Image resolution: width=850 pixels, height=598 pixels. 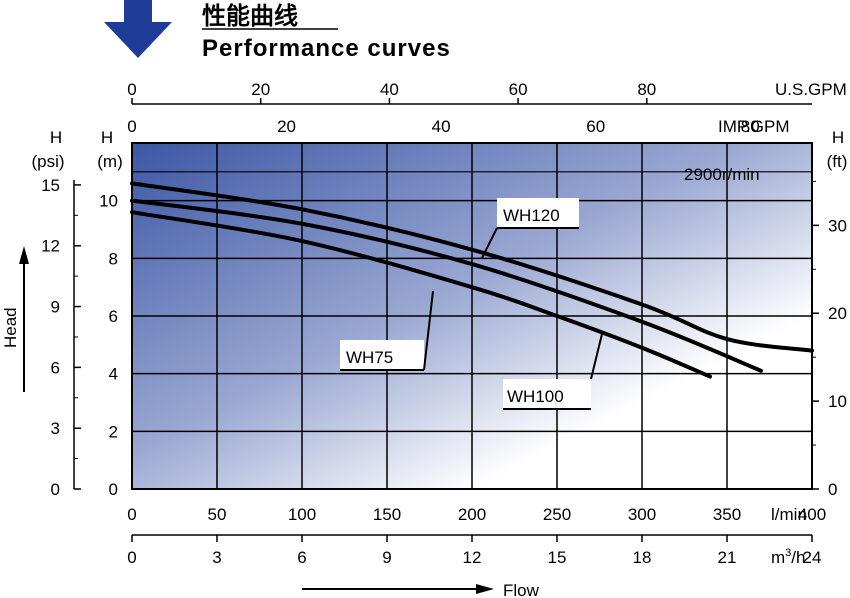 I want to click on tick-label-psi: 9, so click(x=55, y=307).